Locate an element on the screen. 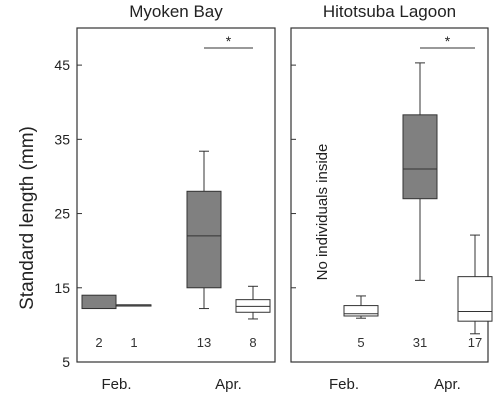 Image resolution: width=500 pixels, height=405 pixels. y-tick-label: 5 is located at coordinates (66, 362).